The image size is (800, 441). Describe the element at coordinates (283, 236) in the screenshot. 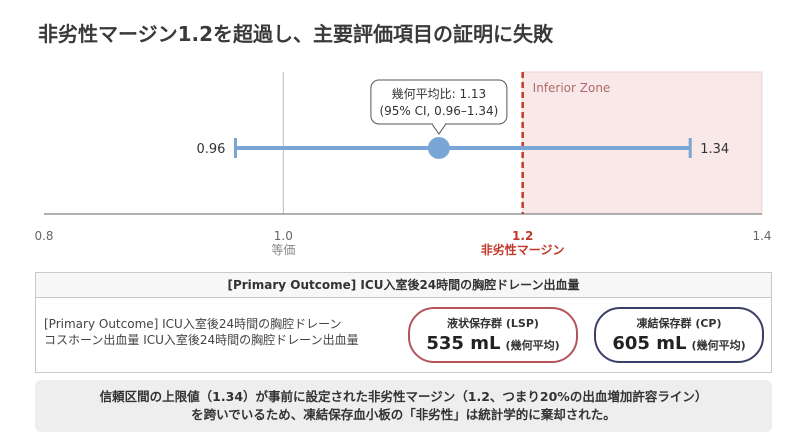

I see `x-tick-label: 1.0` at that location.